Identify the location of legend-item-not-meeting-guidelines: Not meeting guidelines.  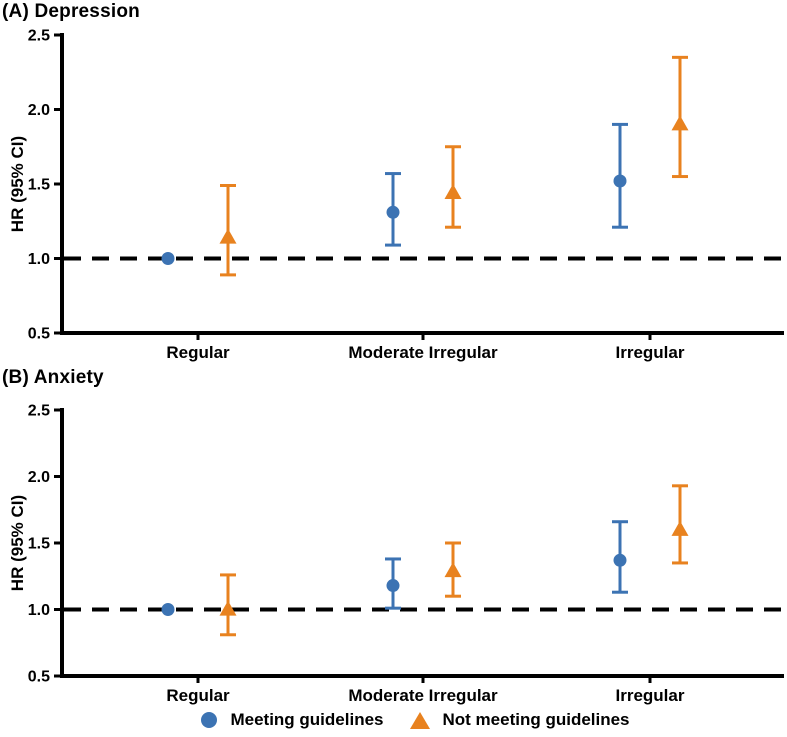
(519, 720).